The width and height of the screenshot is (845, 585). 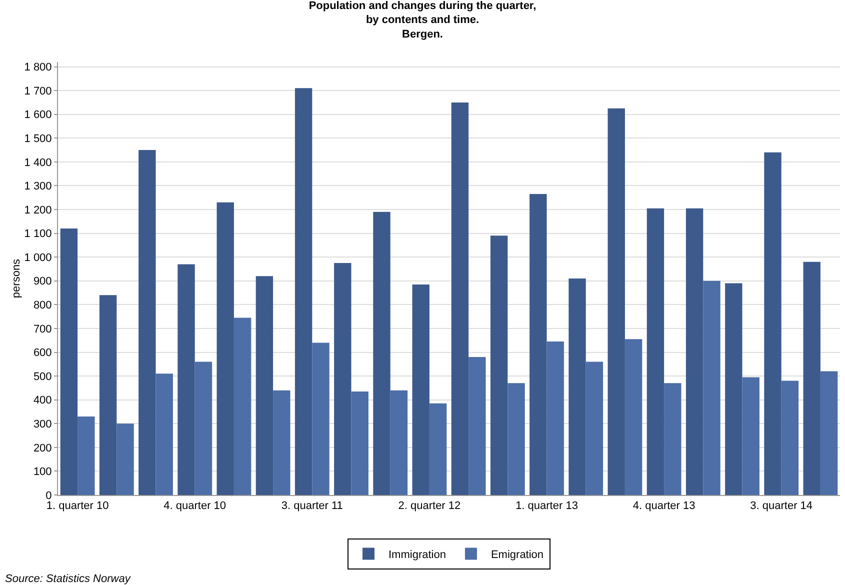 I want to click on y-tick-label: 1 700, so click(x=38, y=91).